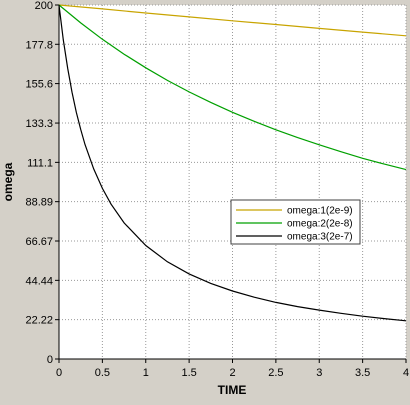  Describe the element at coordinates (50, 360) in the screenshot. I see `y-tick-label: 0` at that location.